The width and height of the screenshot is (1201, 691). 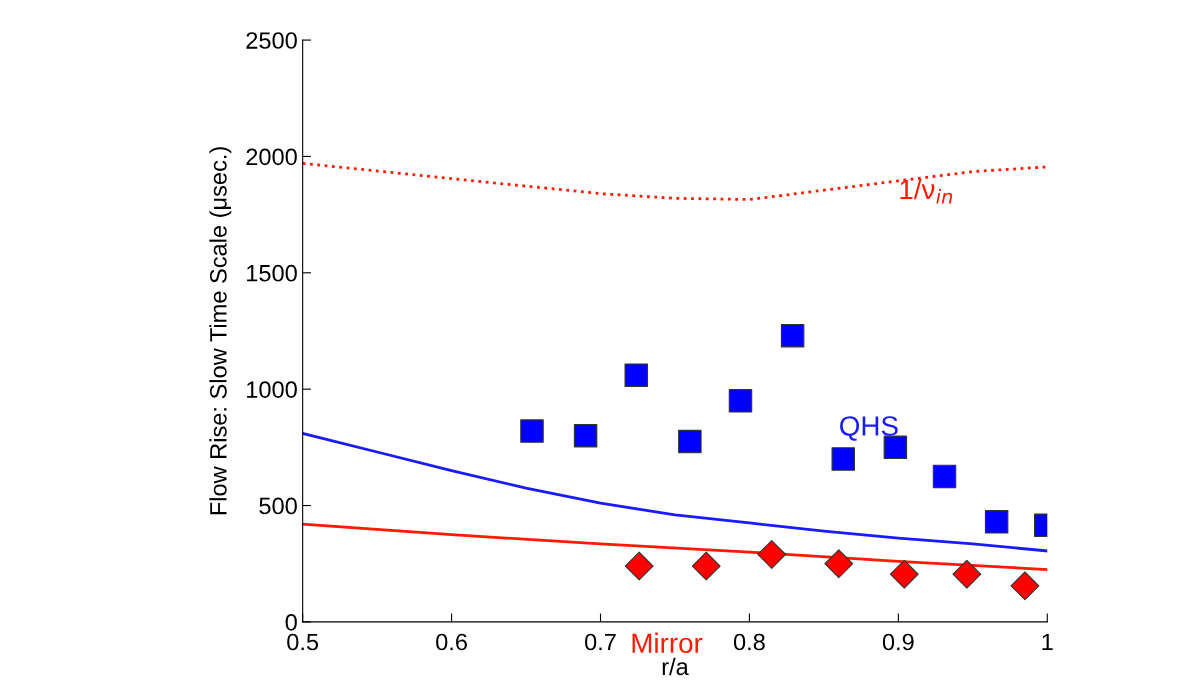 What do you see at coordinates (303, 642) in the screenshot?
I see `x-tick-label: 0.5` at bounding box center [303, 642].